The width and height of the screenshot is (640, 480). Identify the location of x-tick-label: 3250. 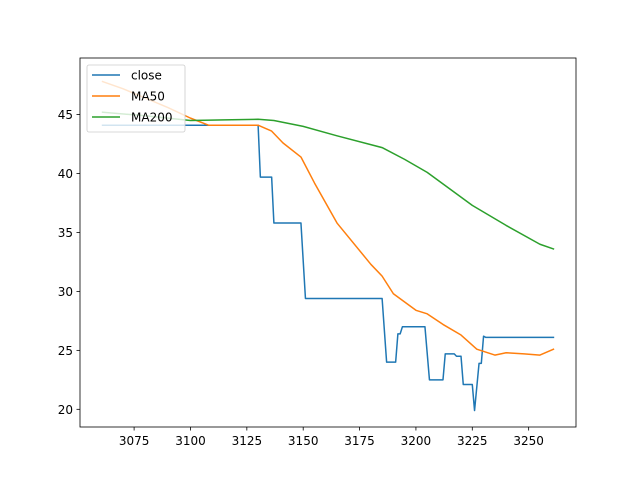
(528, 441).